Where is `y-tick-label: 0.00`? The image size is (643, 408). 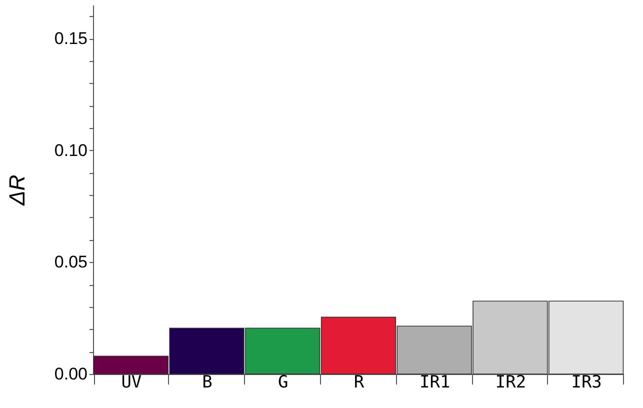
y-tick-label: 0.00 is located at coordinates (71, 374).